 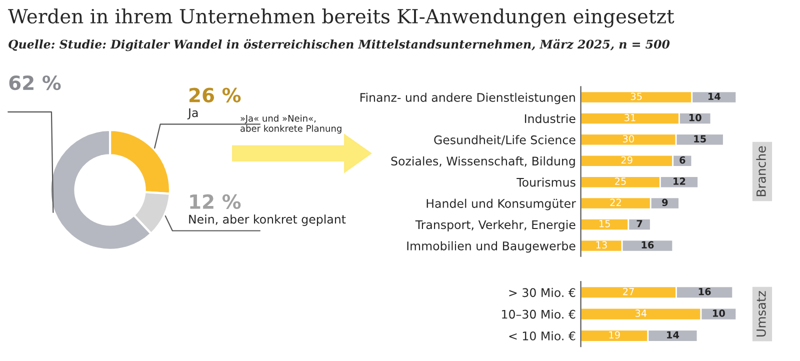 What do you see at coordinates (505, 140) in the screenshot?
I see `y-tick-label: Gesundheit/Life Science` at bounding box center [505, 140].